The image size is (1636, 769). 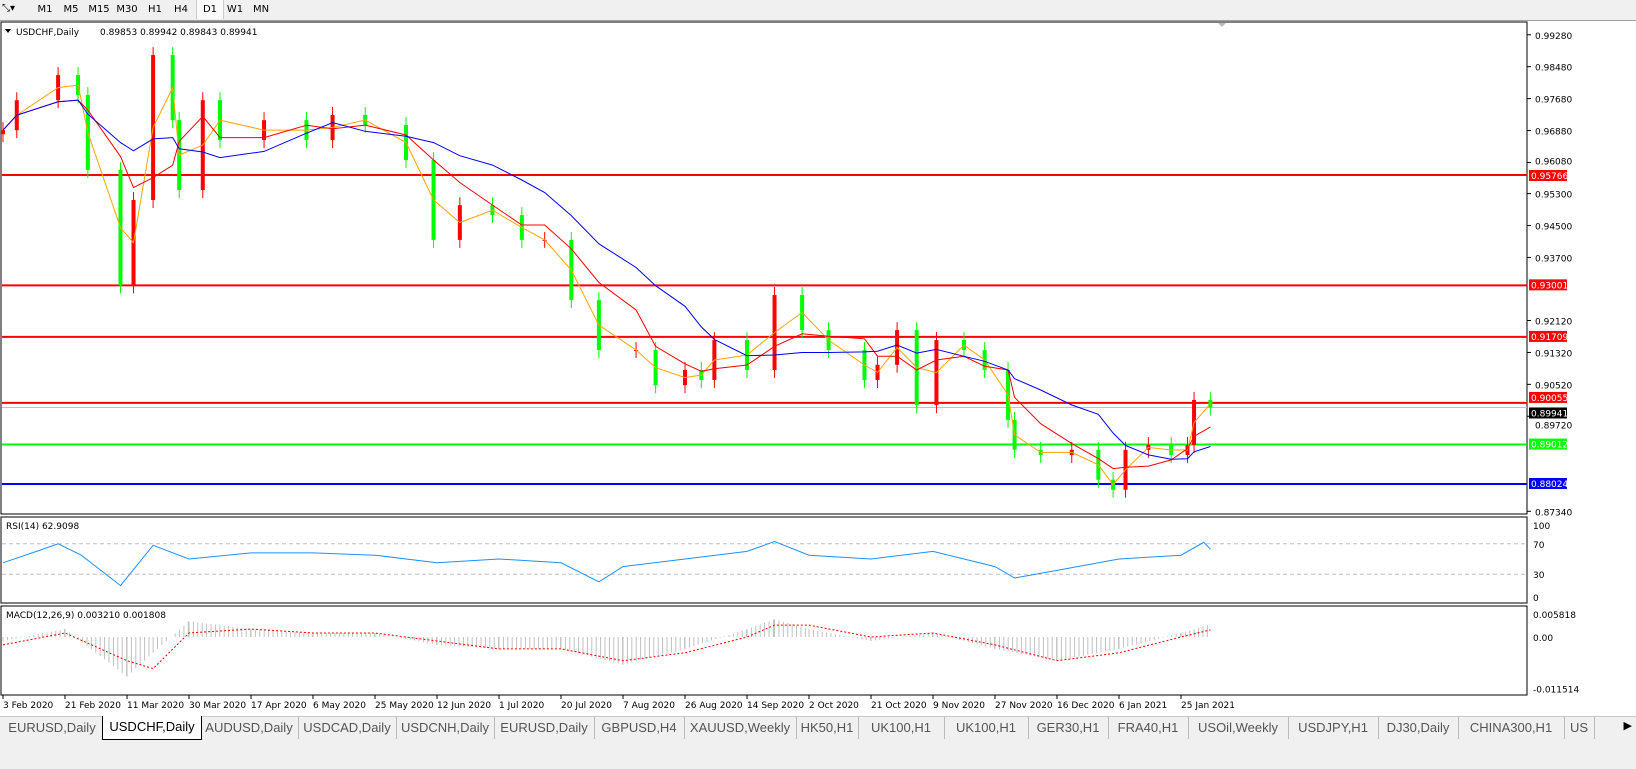 What do you see at coordinates (1553, 196) in the screenshot?
I see `price-tick-label: 0.95300` at bounding box center [1553, 196].